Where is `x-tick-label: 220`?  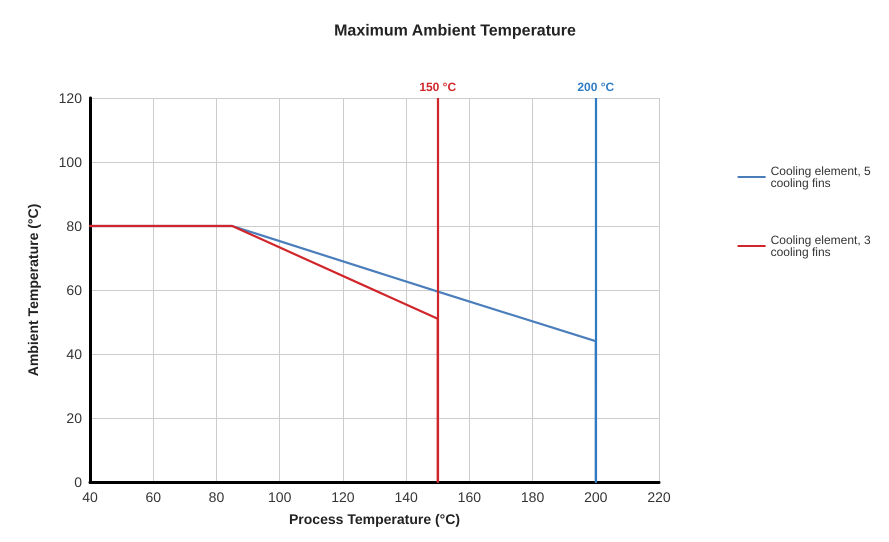
x-tick-label: 220 is located at coordinates (659, 497).